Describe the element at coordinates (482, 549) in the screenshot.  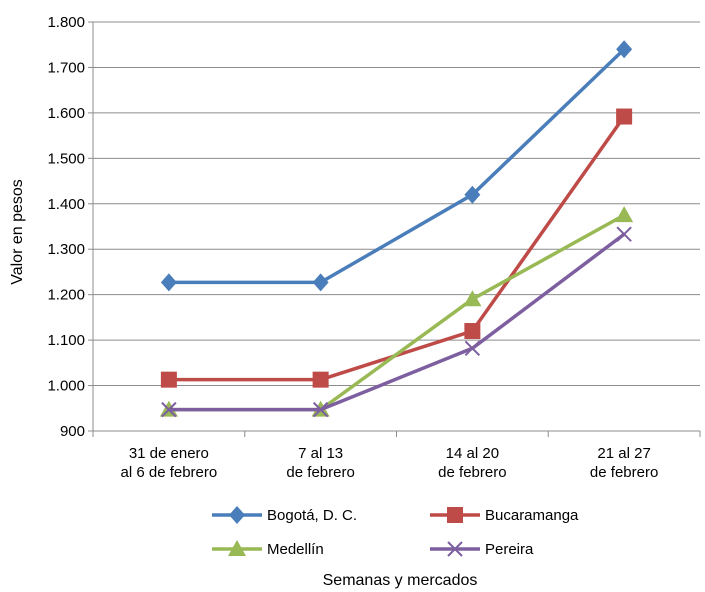
I see `legend-item: Pereira` at that location.